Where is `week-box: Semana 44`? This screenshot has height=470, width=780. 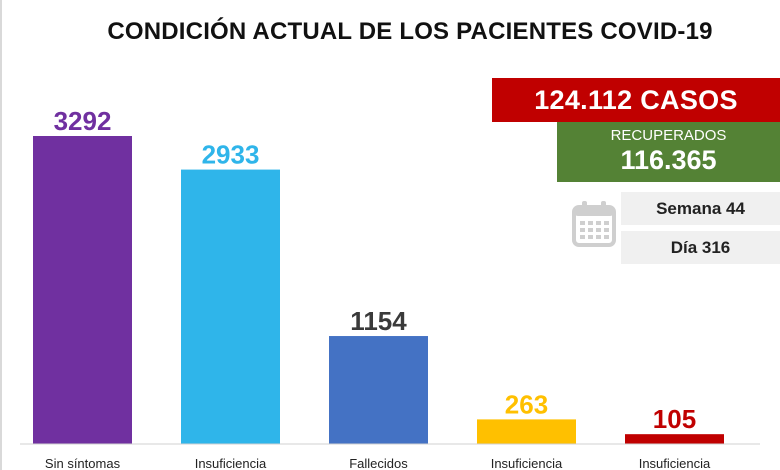 week-box: Semana 44 is located at coordinates (700, 208).